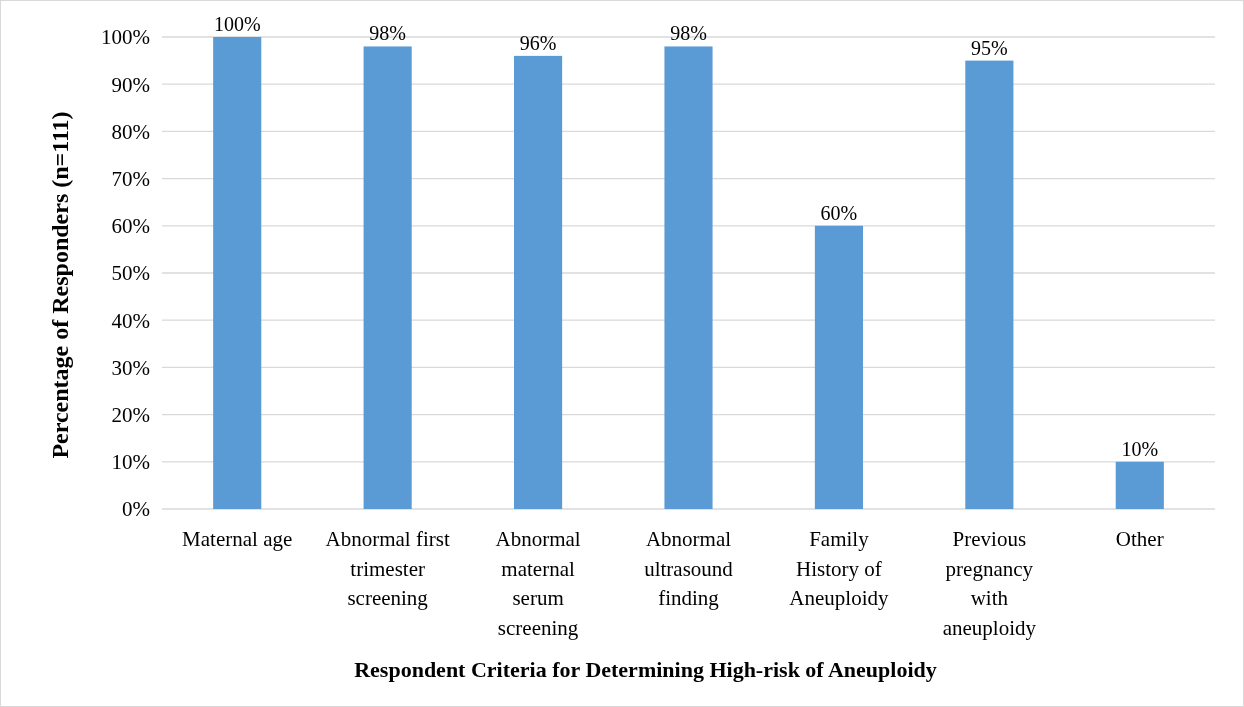 This screenshot has width=1244, height=707. Describe the element at coordinates (130, 320) in the screenshot. I see `y-tick-label: 40%` at that location.